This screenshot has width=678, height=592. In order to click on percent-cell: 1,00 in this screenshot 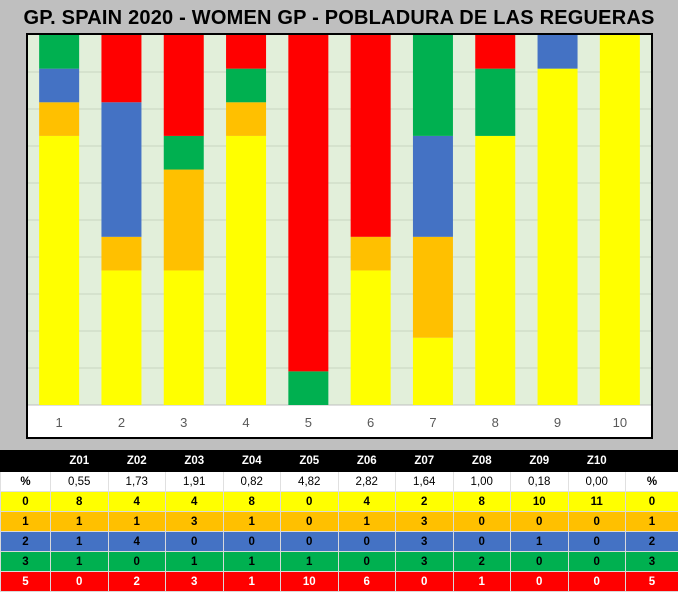, I will do `click(482, 482)`.